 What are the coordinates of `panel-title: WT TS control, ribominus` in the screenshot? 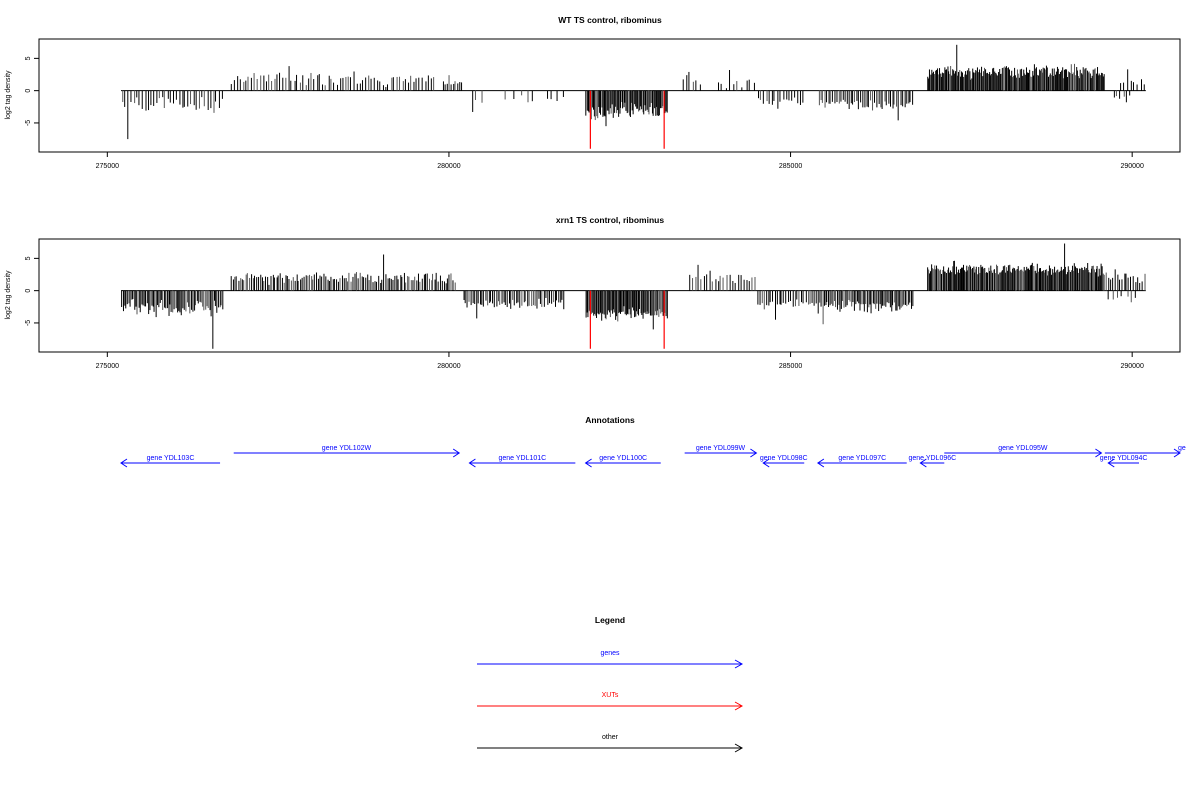 It's located at (610, 20).